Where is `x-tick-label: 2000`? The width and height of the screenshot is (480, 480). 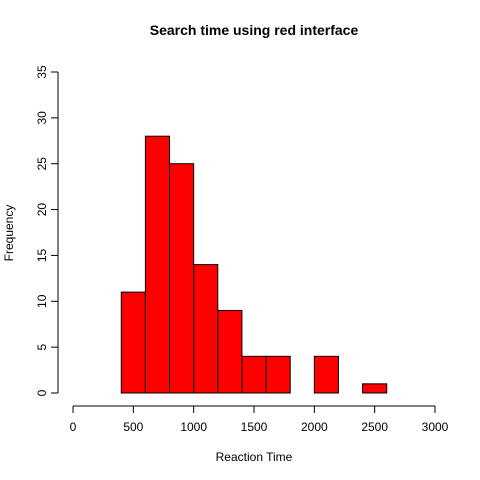 x-tick-label: 2000 is located at coordinates (314, 427).